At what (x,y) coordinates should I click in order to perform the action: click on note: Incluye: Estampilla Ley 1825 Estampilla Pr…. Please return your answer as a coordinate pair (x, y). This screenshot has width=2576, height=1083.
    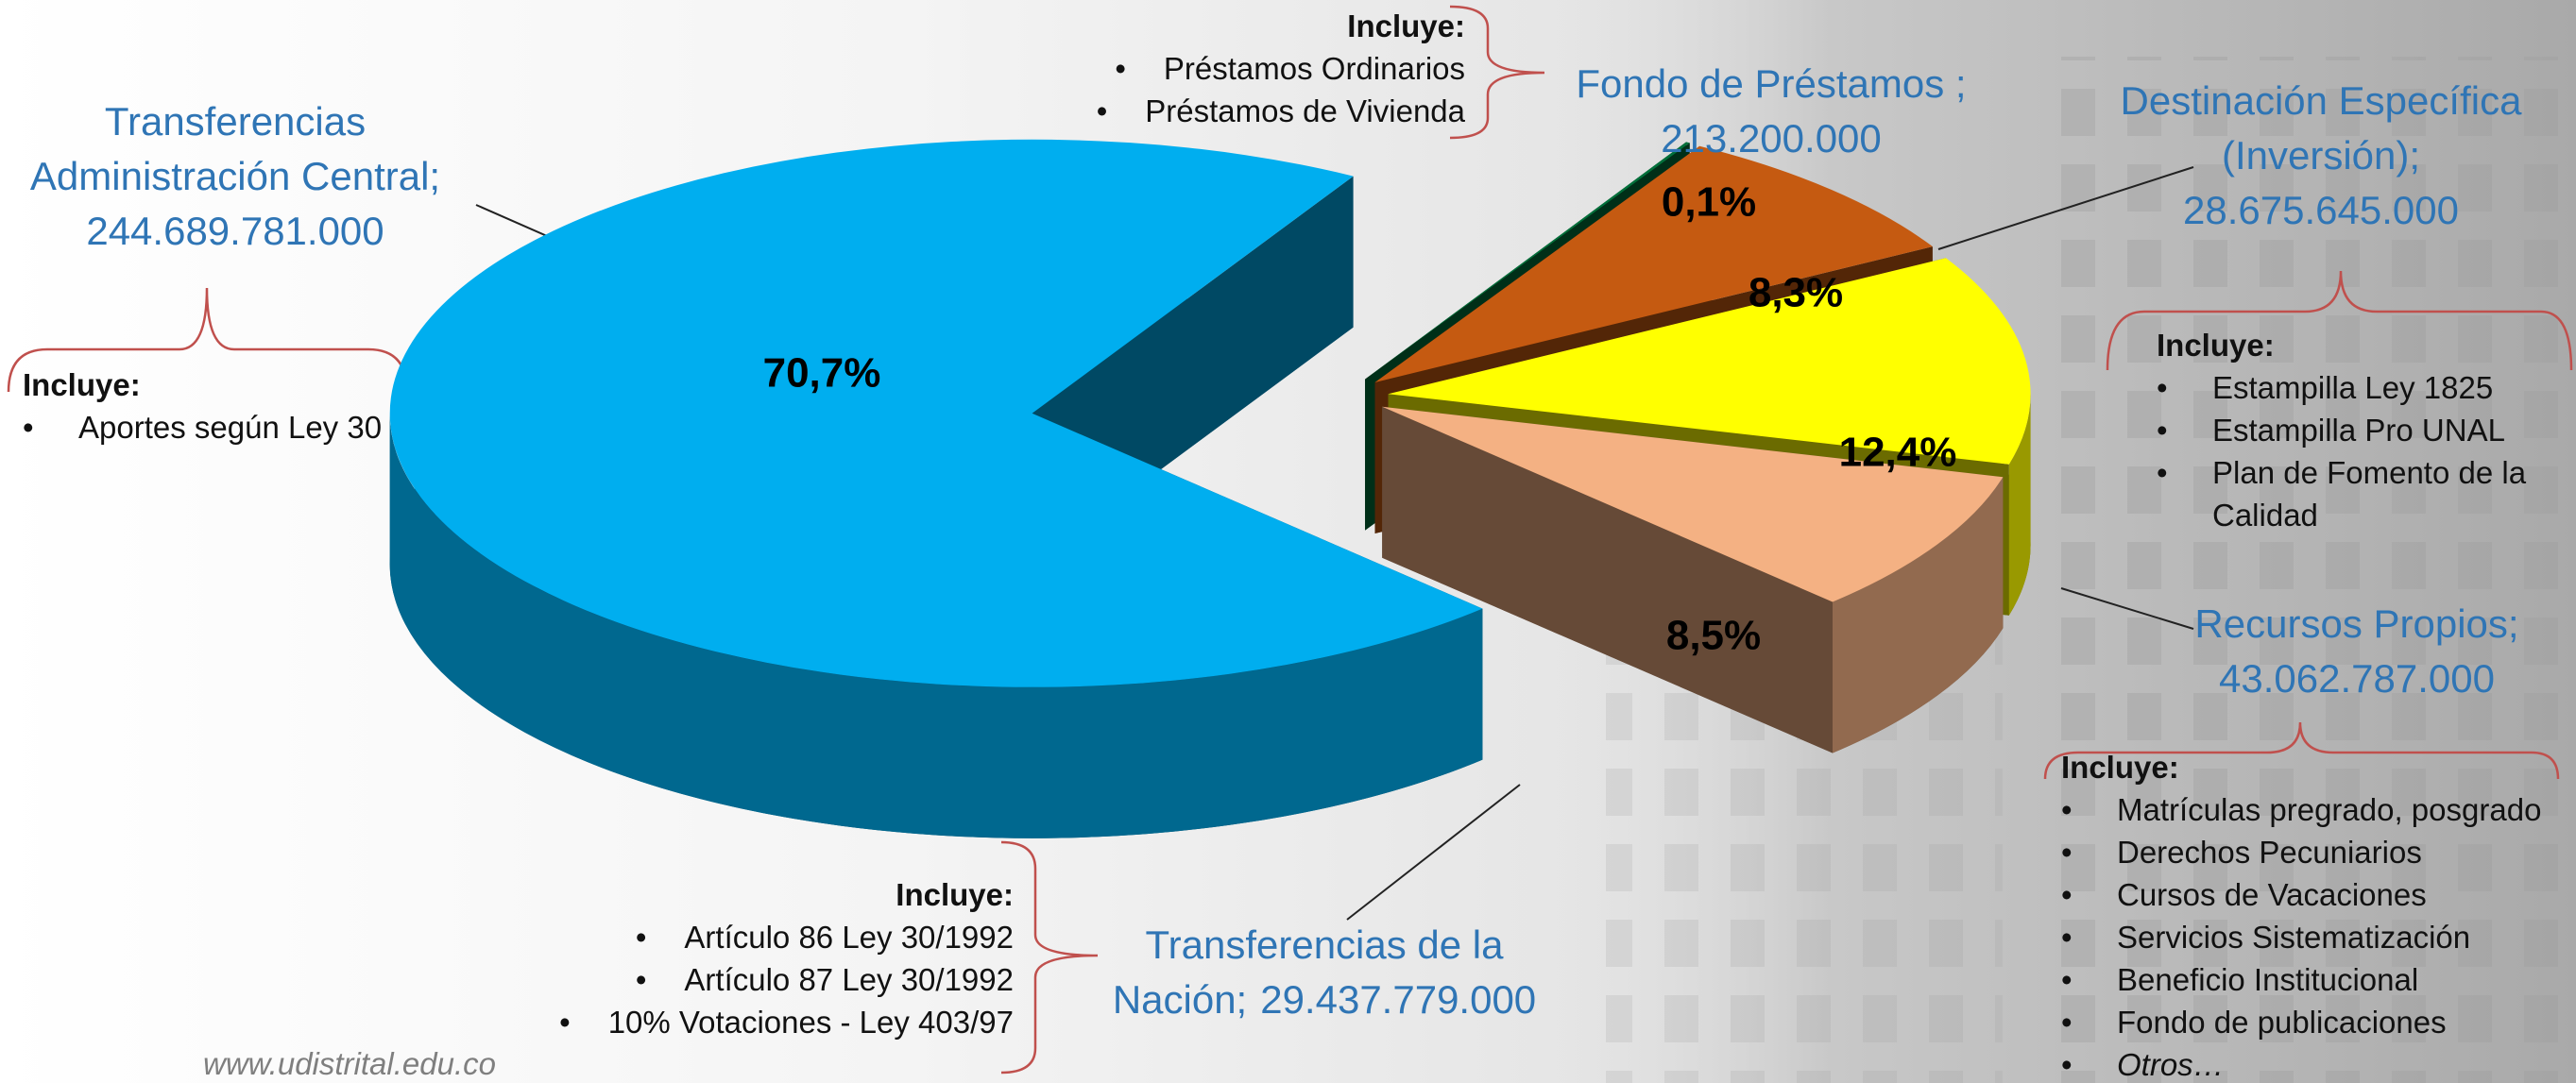
    Looking at the image, I should click on (2367, 430).